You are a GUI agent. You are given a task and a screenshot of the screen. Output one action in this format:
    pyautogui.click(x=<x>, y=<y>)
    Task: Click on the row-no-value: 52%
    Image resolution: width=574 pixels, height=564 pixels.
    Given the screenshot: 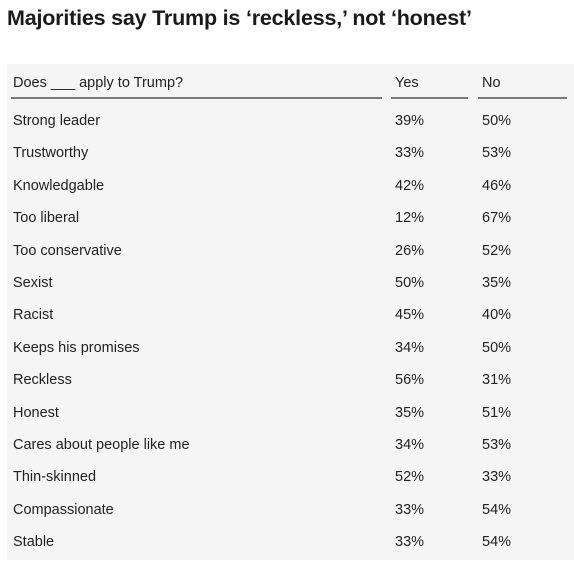 What is the action you would take?
    pyautogui.click(x=497, y=250)
    